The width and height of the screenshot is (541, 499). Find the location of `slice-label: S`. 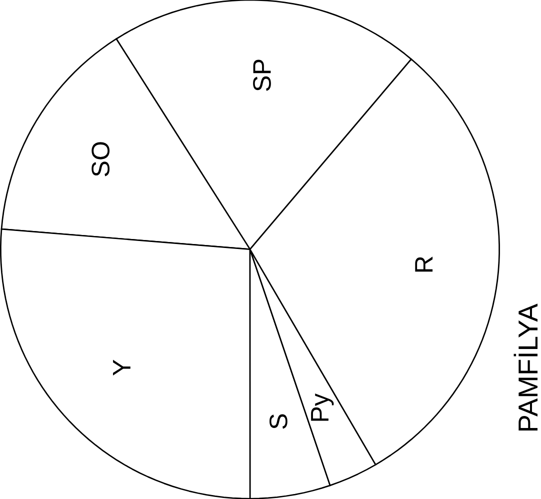

slice-label: S is located at coordinates (279, 421).